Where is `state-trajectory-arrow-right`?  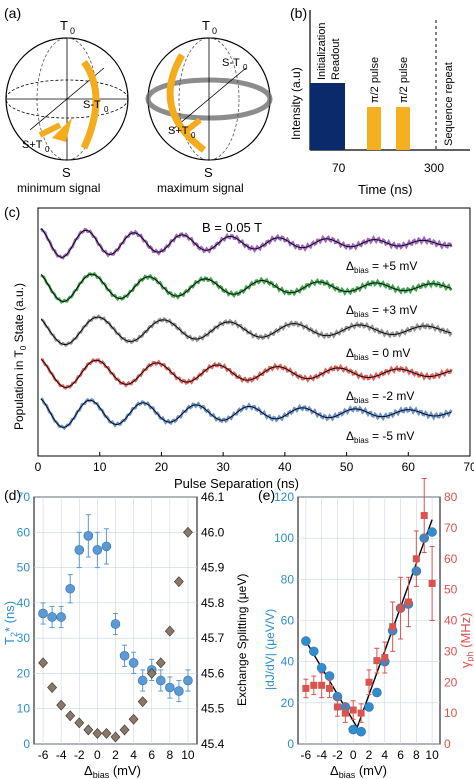 state-trajectory-arrow-right is located at coordinates (186, 103).